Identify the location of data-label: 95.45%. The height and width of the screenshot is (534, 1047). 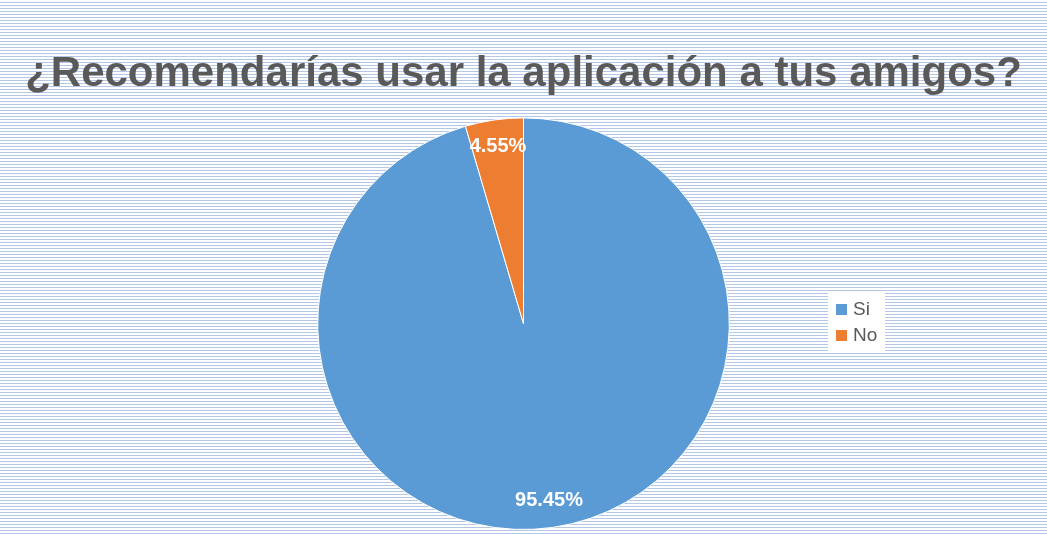
(549, 499).